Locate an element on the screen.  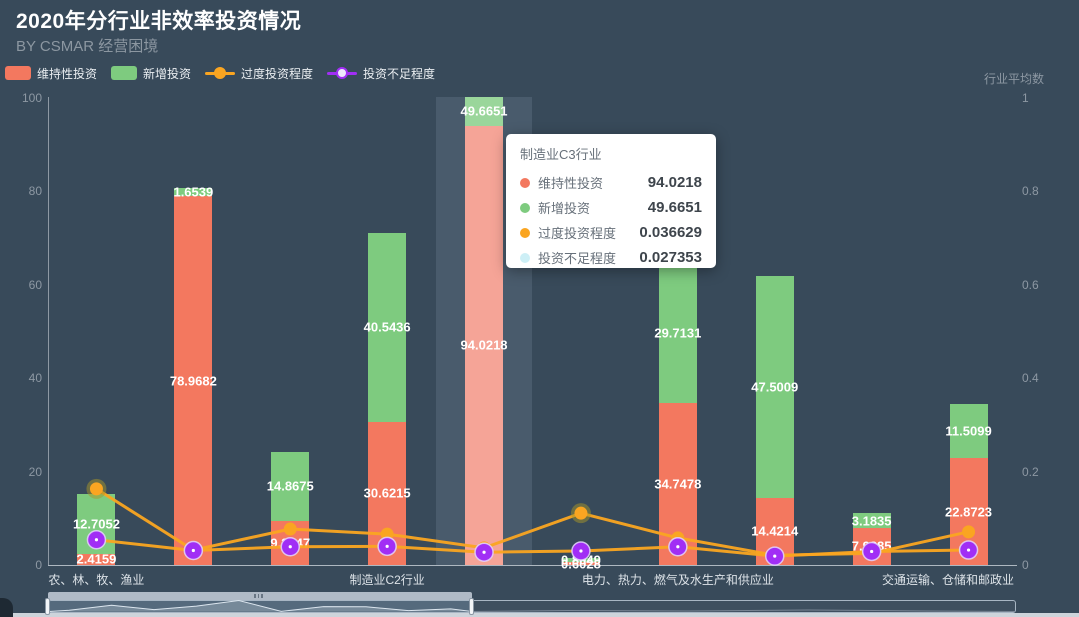
tooltip-row: 投资不足程度 0.027353 is located at coordinates (611, 257).